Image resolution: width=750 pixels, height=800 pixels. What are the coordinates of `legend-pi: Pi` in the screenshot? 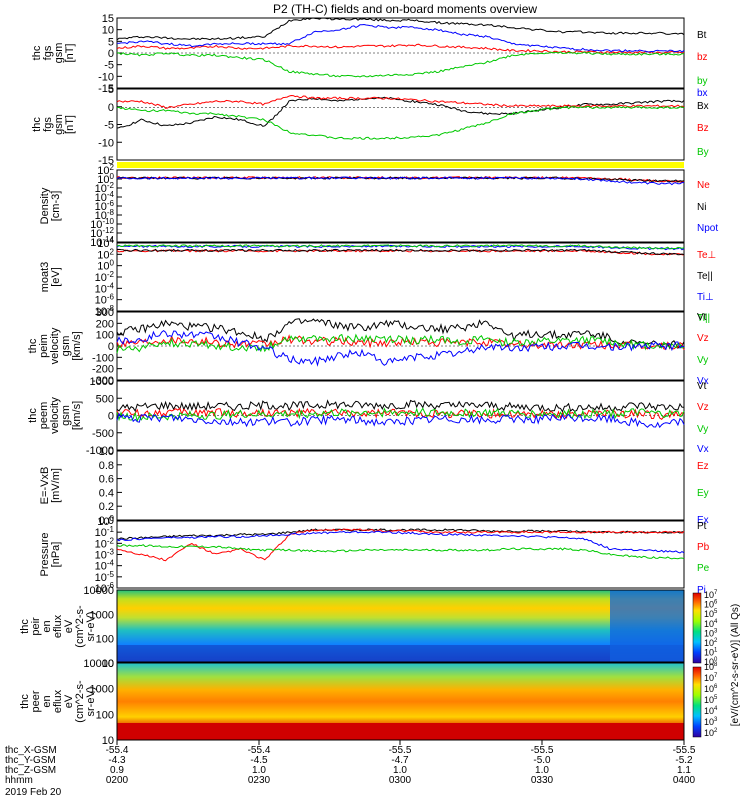 It's located at (701, 590).